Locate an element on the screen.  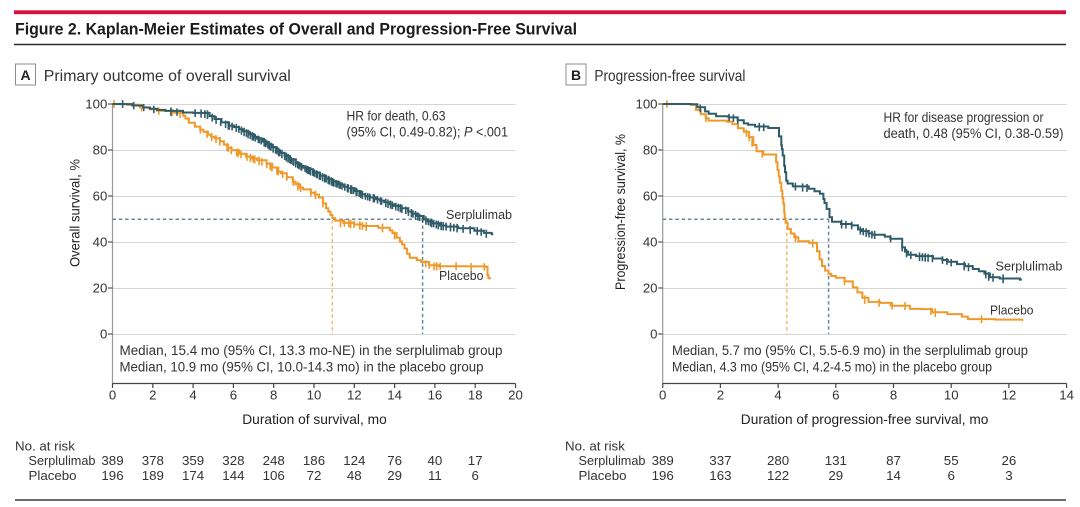
svg-text: 163 is located at coordinates (720, 475).